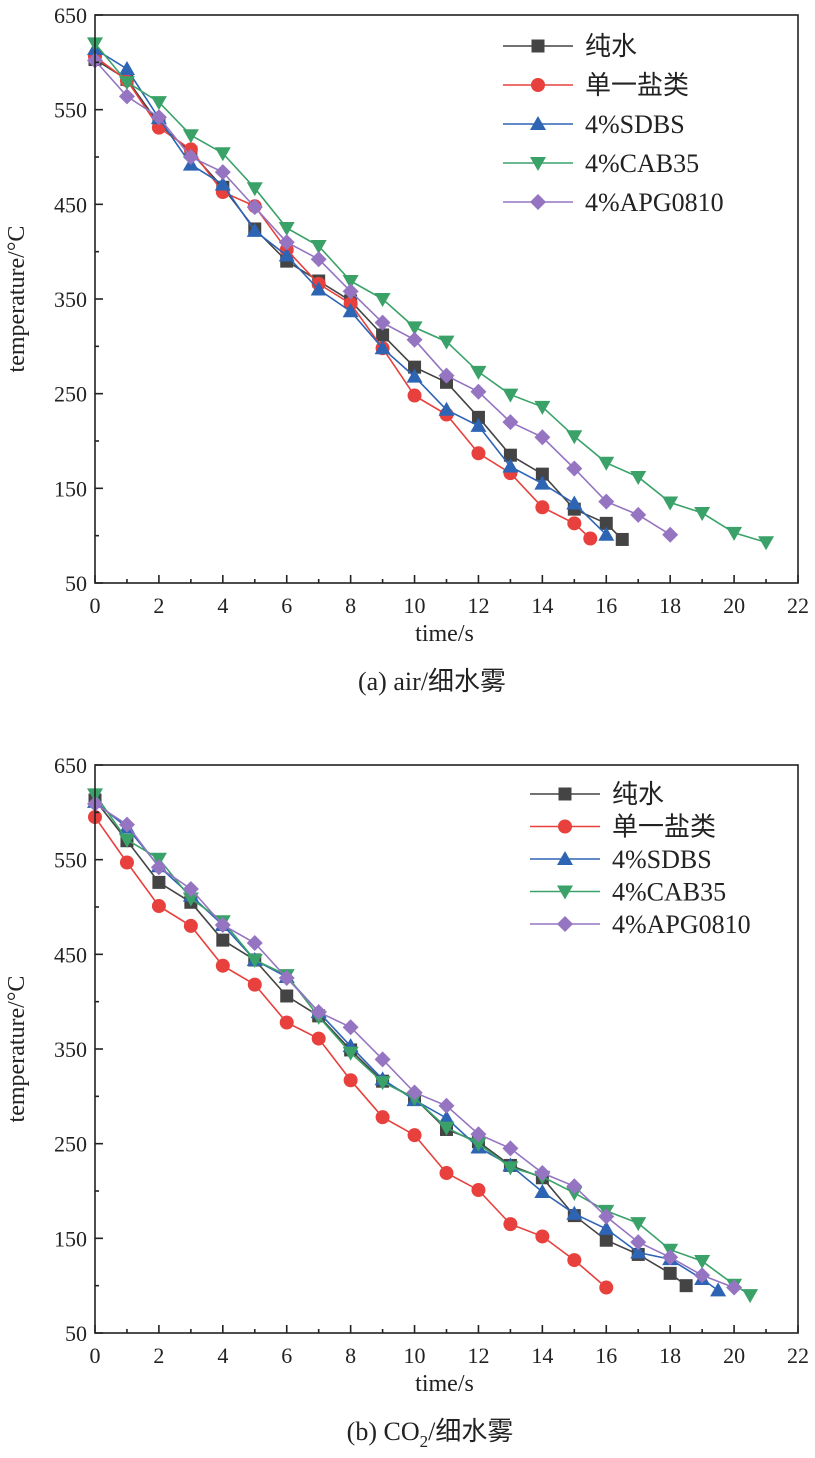 This screenshot has width=815, height=1458. I want to click on legend-item: 纯水, so click(570, 46).